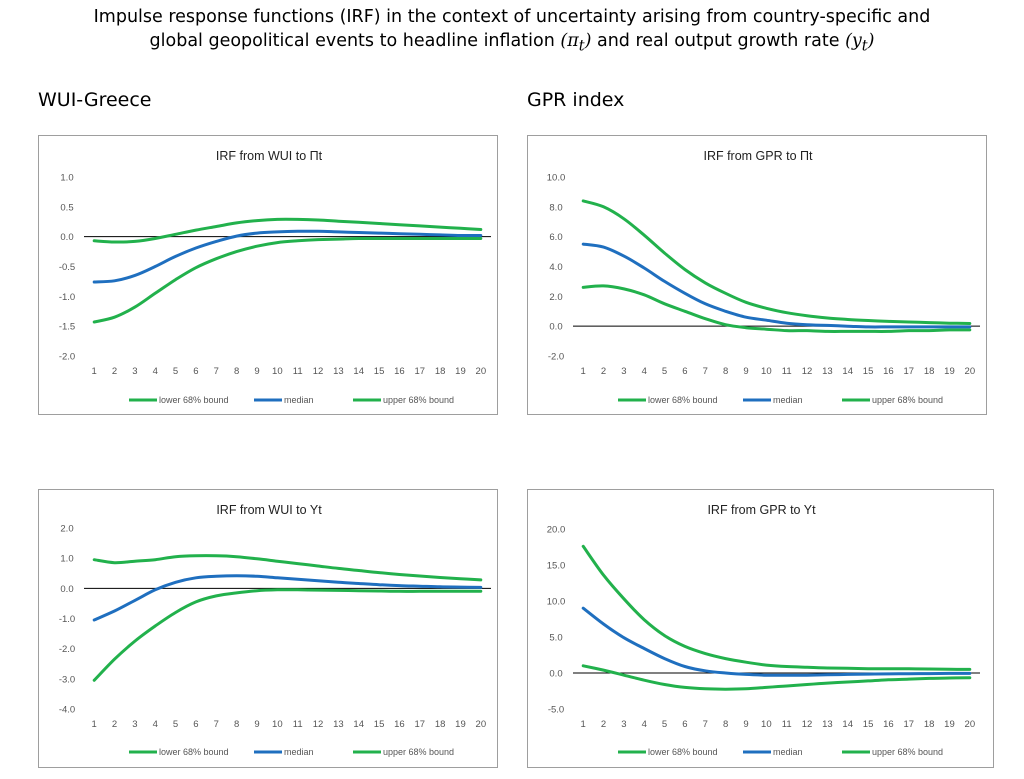 This screenshot has height=779, width=1024. What do you see at coordinates (67, 710) in the screenshot?
I see `y-tick-label: -4.0` at bounding box center [67, 710].